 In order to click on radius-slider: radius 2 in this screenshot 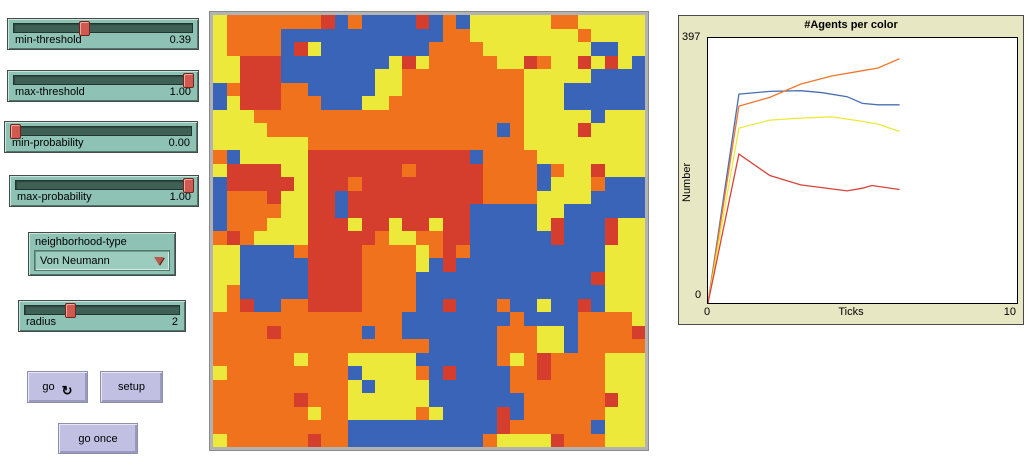, I will do `click(102, 316)`.